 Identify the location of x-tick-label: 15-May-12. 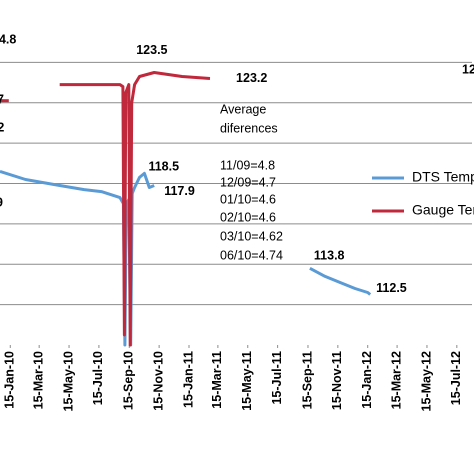
(426, 381).